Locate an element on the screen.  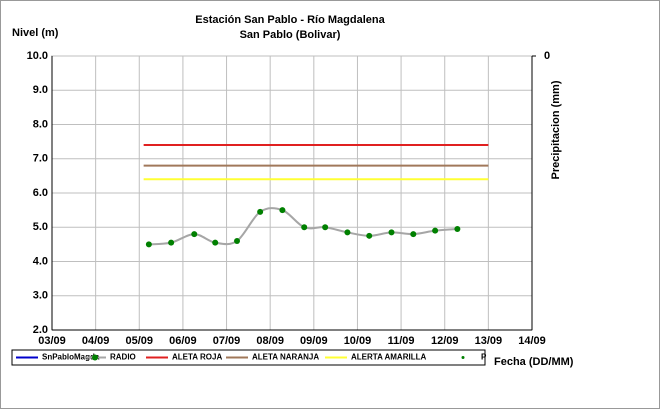
x-tick-label: 11/09 is located at coordinates (401, 341).